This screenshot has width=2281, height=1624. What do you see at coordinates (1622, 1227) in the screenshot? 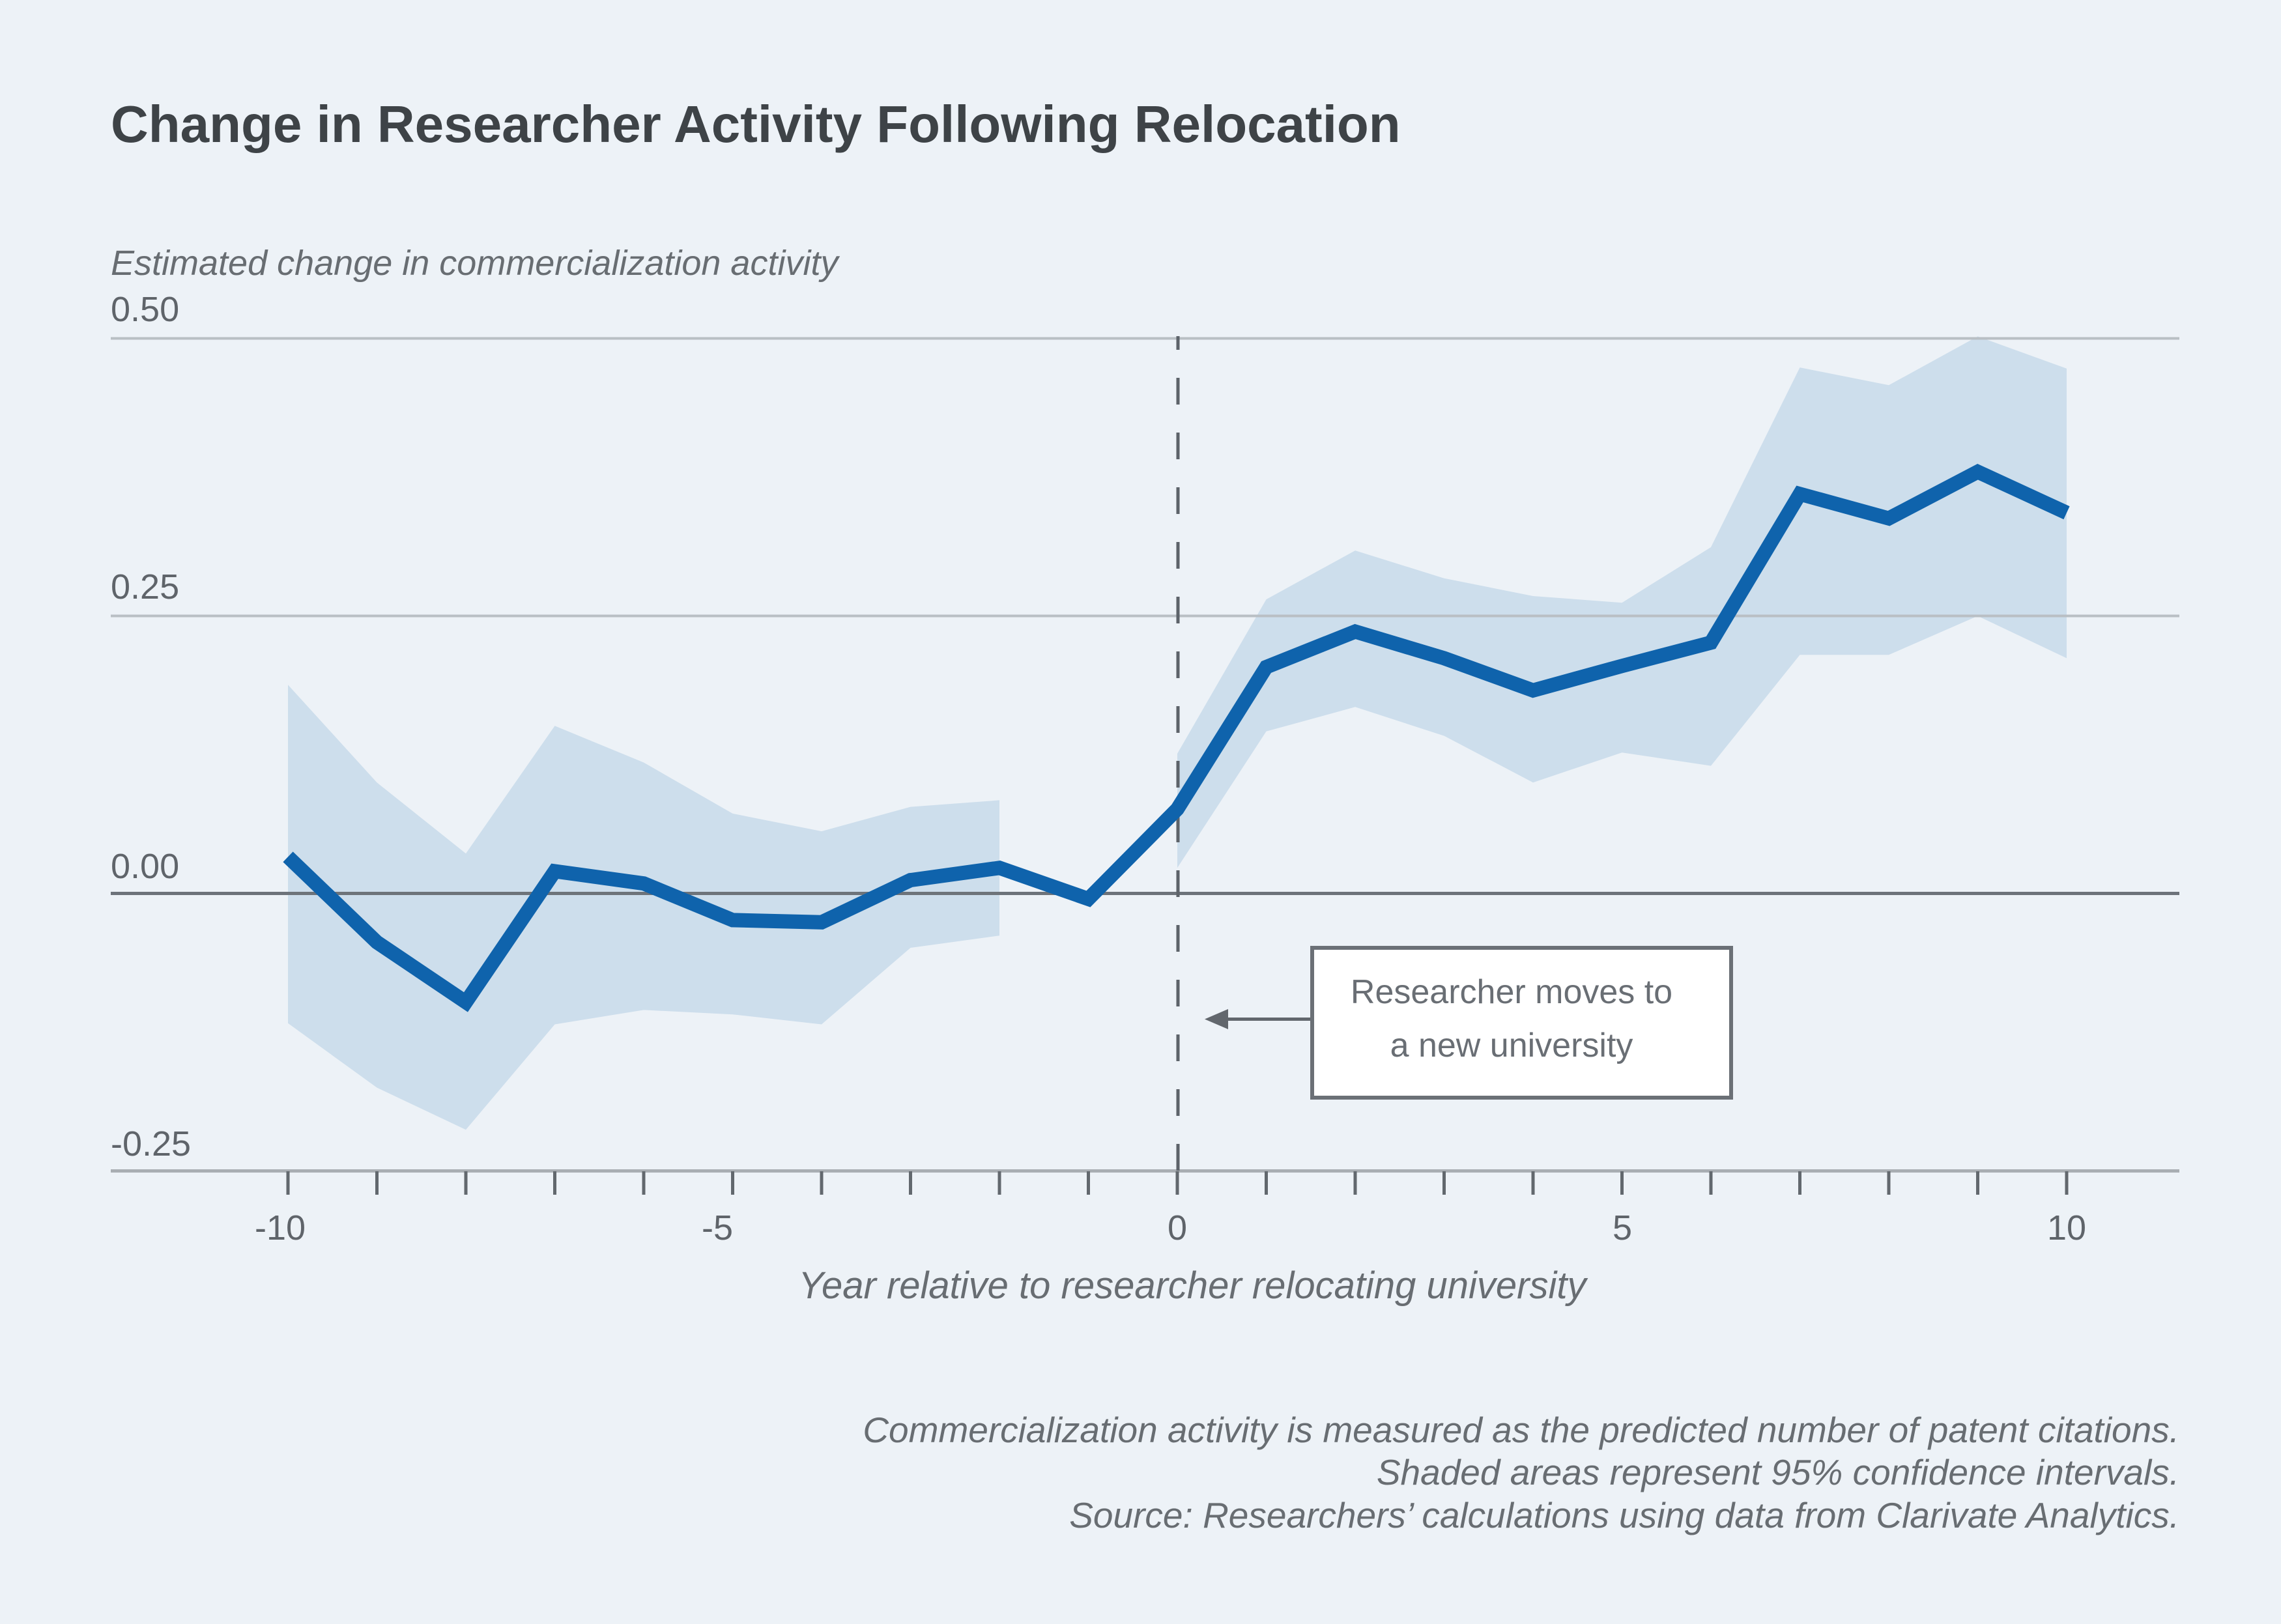
I see `svg-text: 5` at bounding box center [1622, 1227].